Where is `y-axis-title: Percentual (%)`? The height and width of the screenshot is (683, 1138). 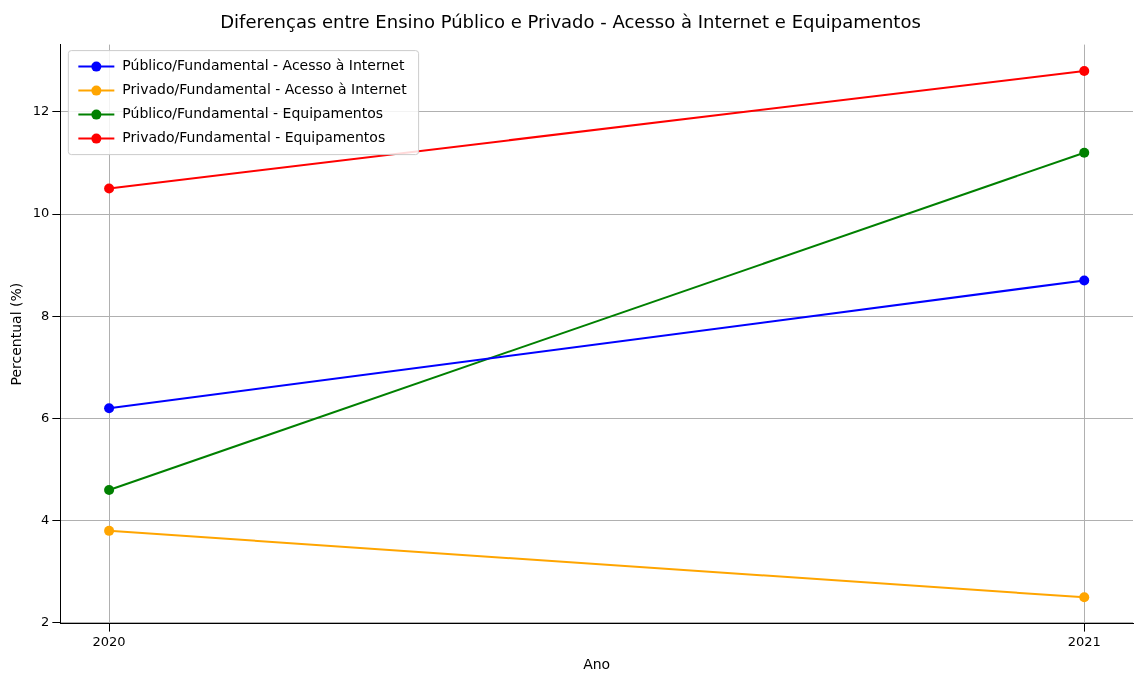
y-axis-title: Percentual (%) is located at coordinates (16, 334).